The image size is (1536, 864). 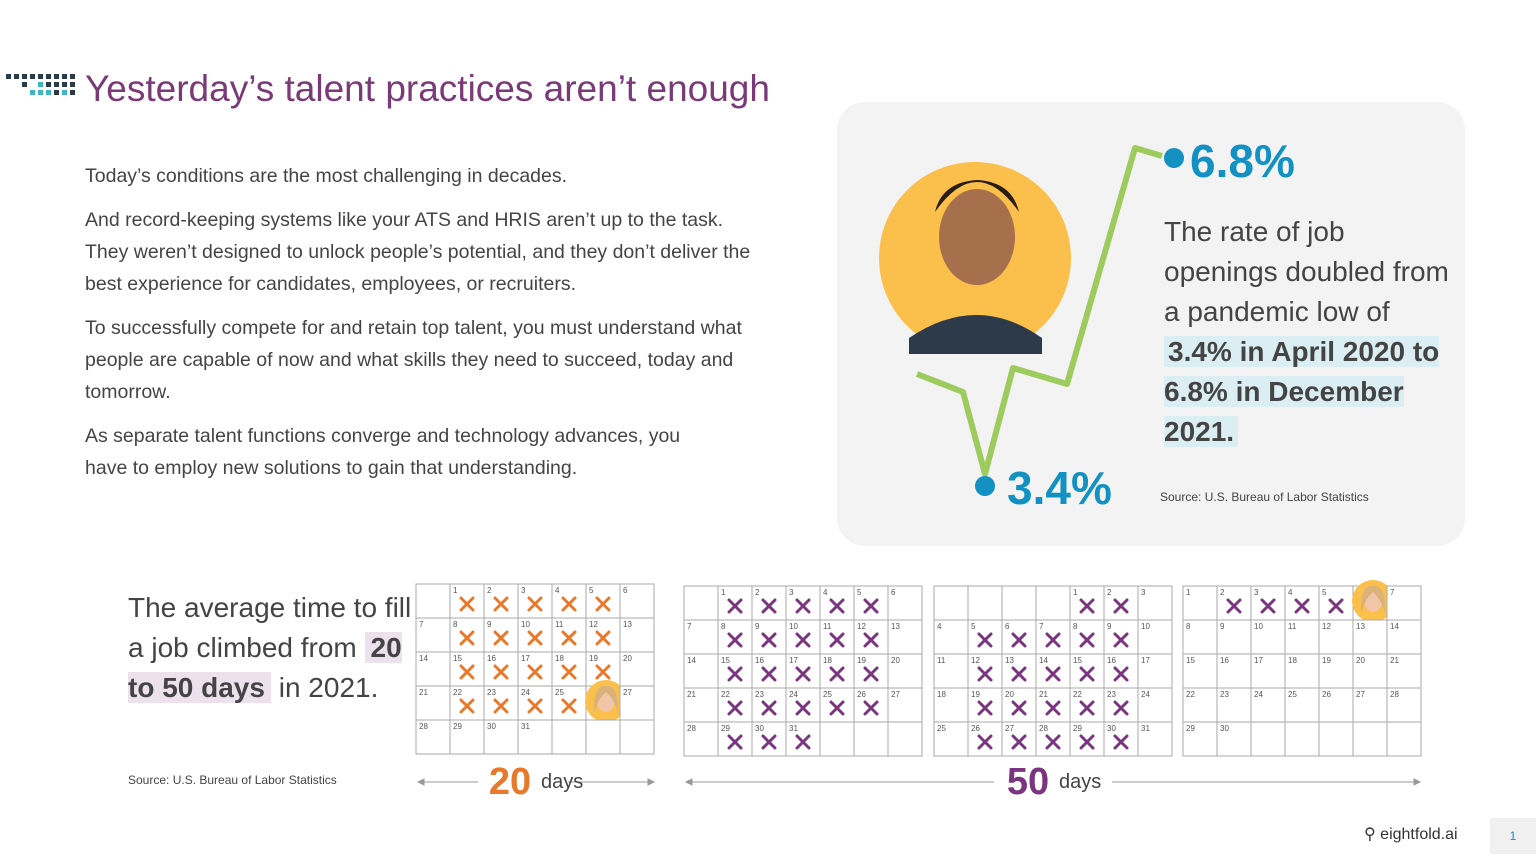 I want to click on logo-squares, so click(x=40, y=84).